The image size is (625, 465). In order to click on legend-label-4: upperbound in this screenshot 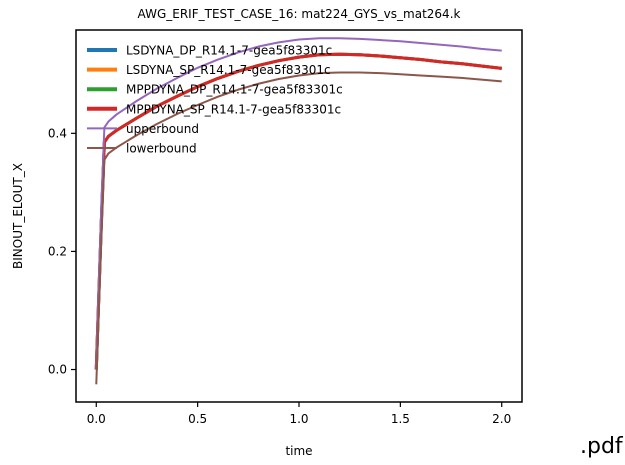, I will do `click(162, 129)`.